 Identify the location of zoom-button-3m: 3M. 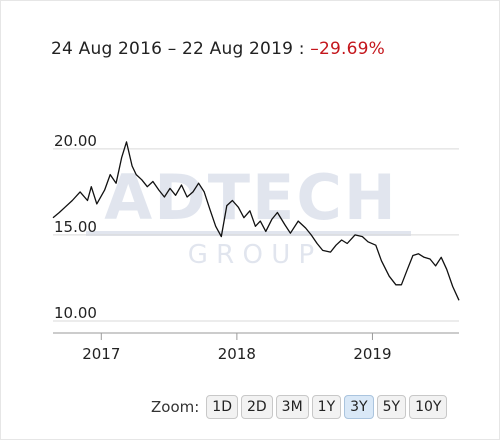
(292, 407).